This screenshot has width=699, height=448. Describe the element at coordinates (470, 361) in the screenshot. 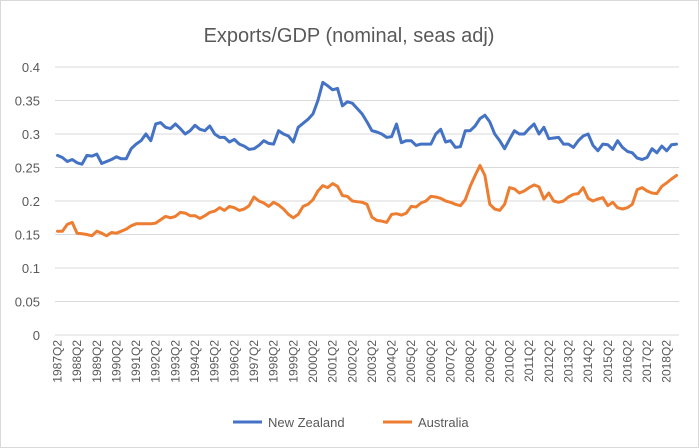

I see `x-tick-label: 2008Q2` at that location.